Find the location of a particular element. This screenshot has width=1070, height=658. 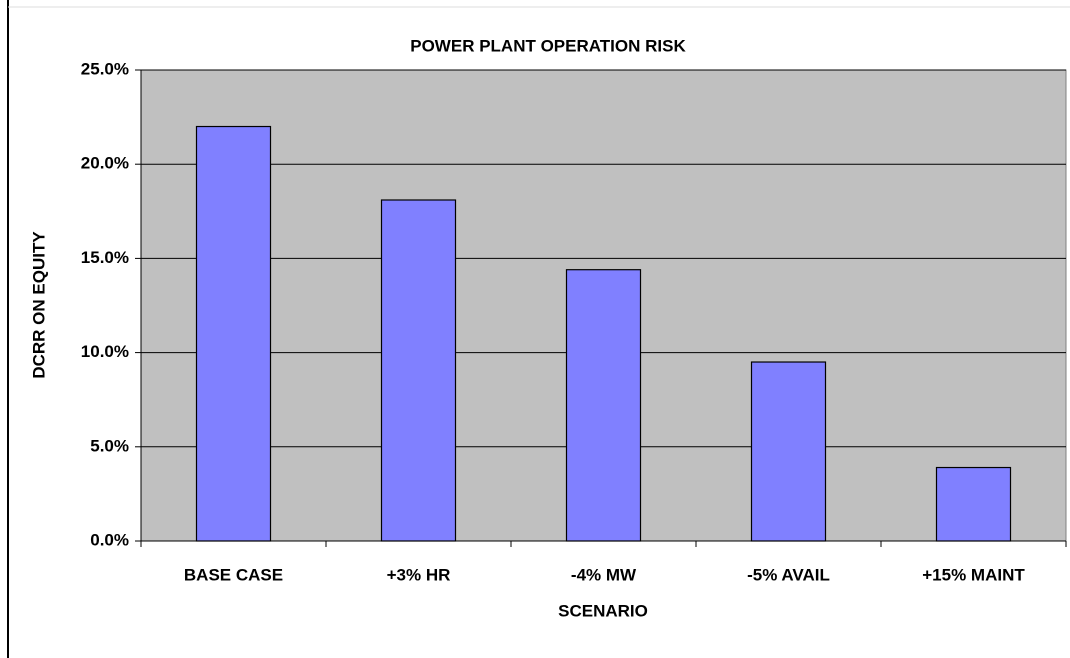

y-tick-label: 0.0% is located at coordinates (109, 539).